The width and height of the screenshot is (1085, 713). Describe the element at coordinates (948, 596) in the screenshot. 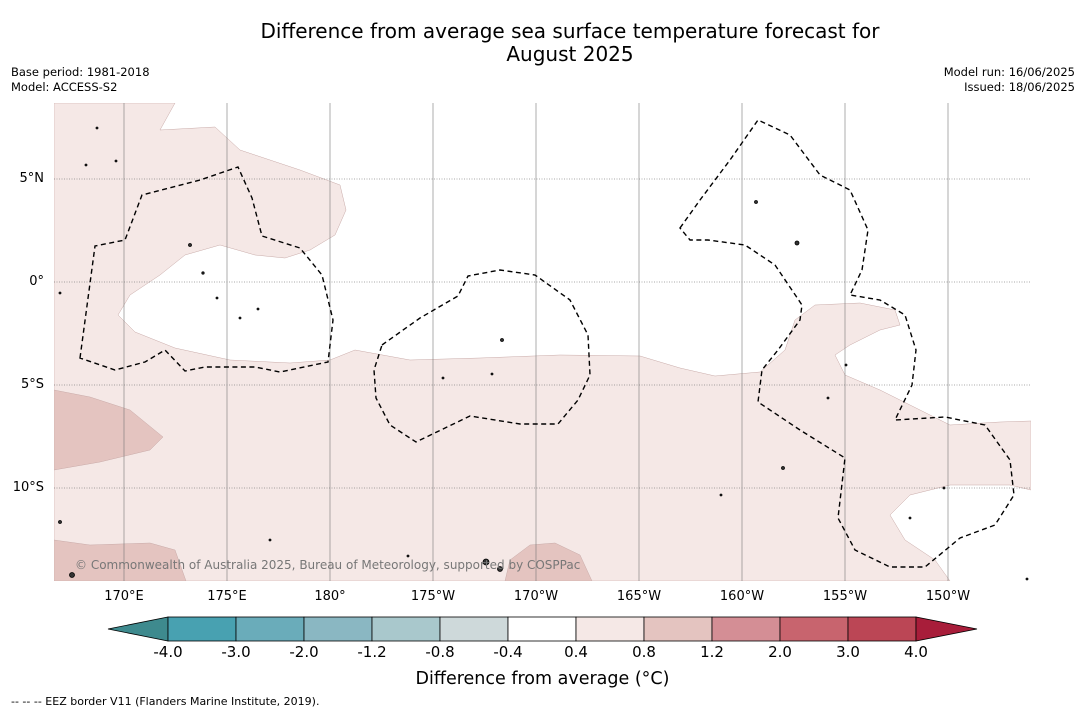

I see `lon-label-150w: 150°W` at that location.